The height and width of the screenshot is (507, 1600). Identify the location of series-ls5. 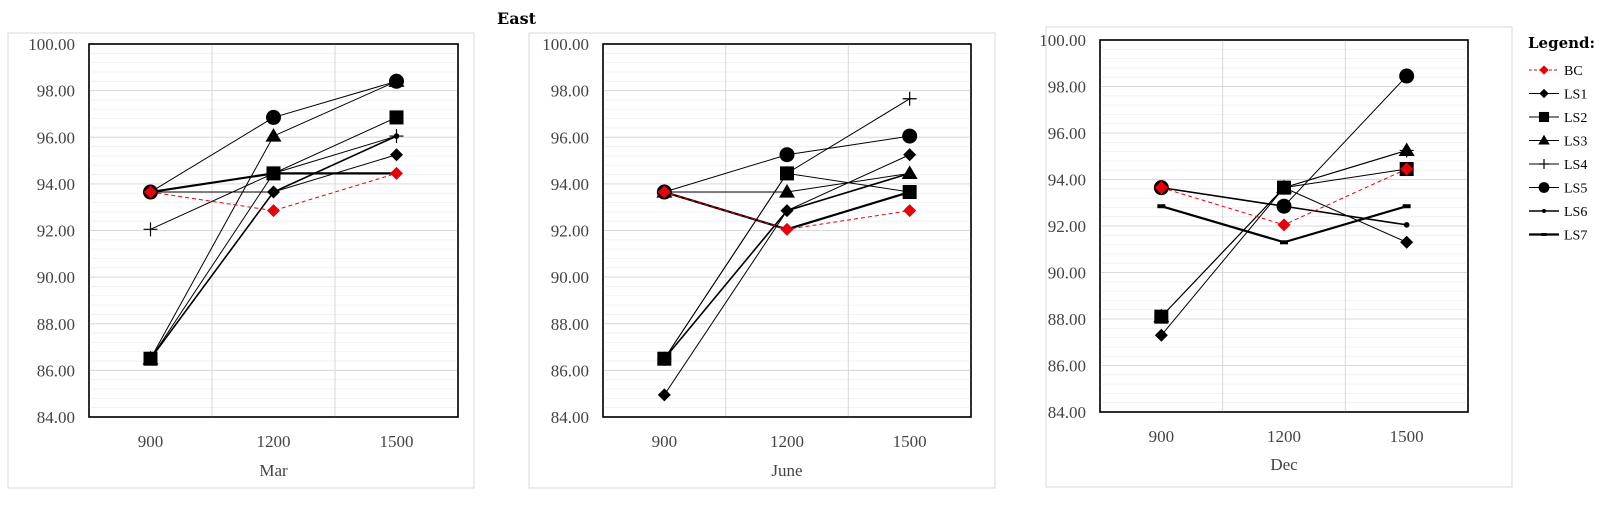
(273, 136).